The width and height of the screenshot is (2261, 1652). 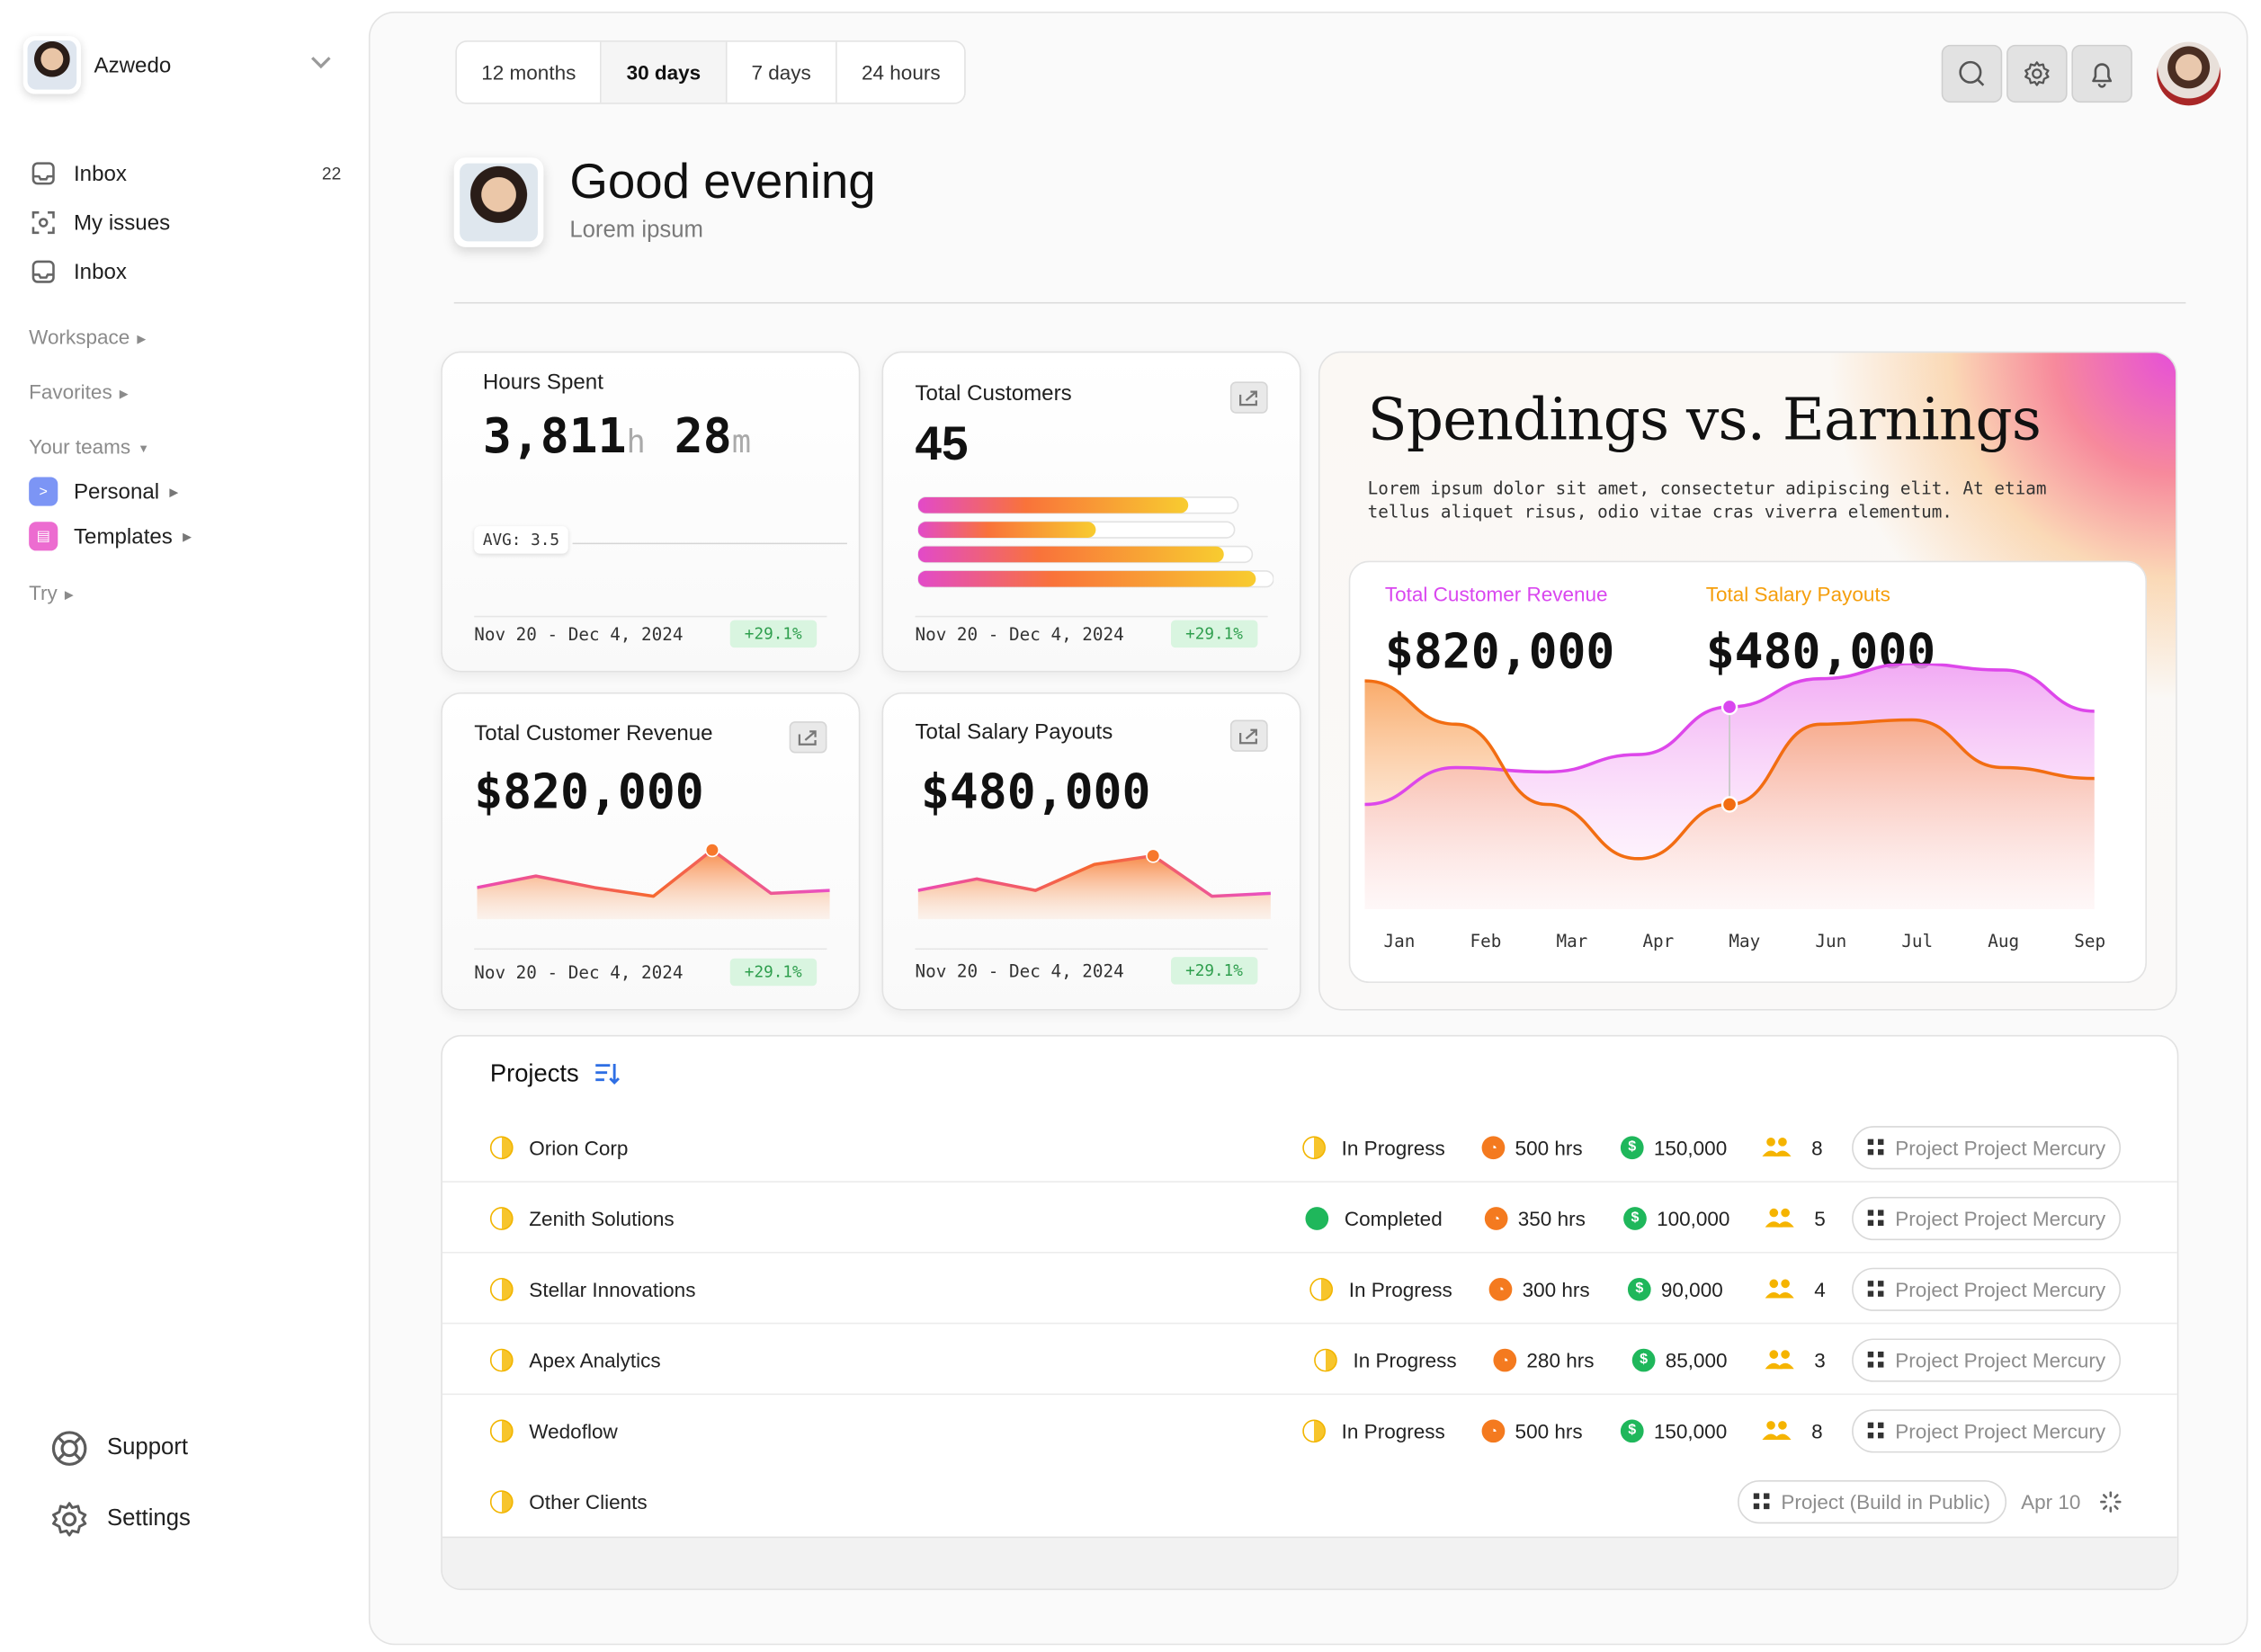 I want to click on project-tag: Project (Build in Public), so click(x=1872, y=1501).